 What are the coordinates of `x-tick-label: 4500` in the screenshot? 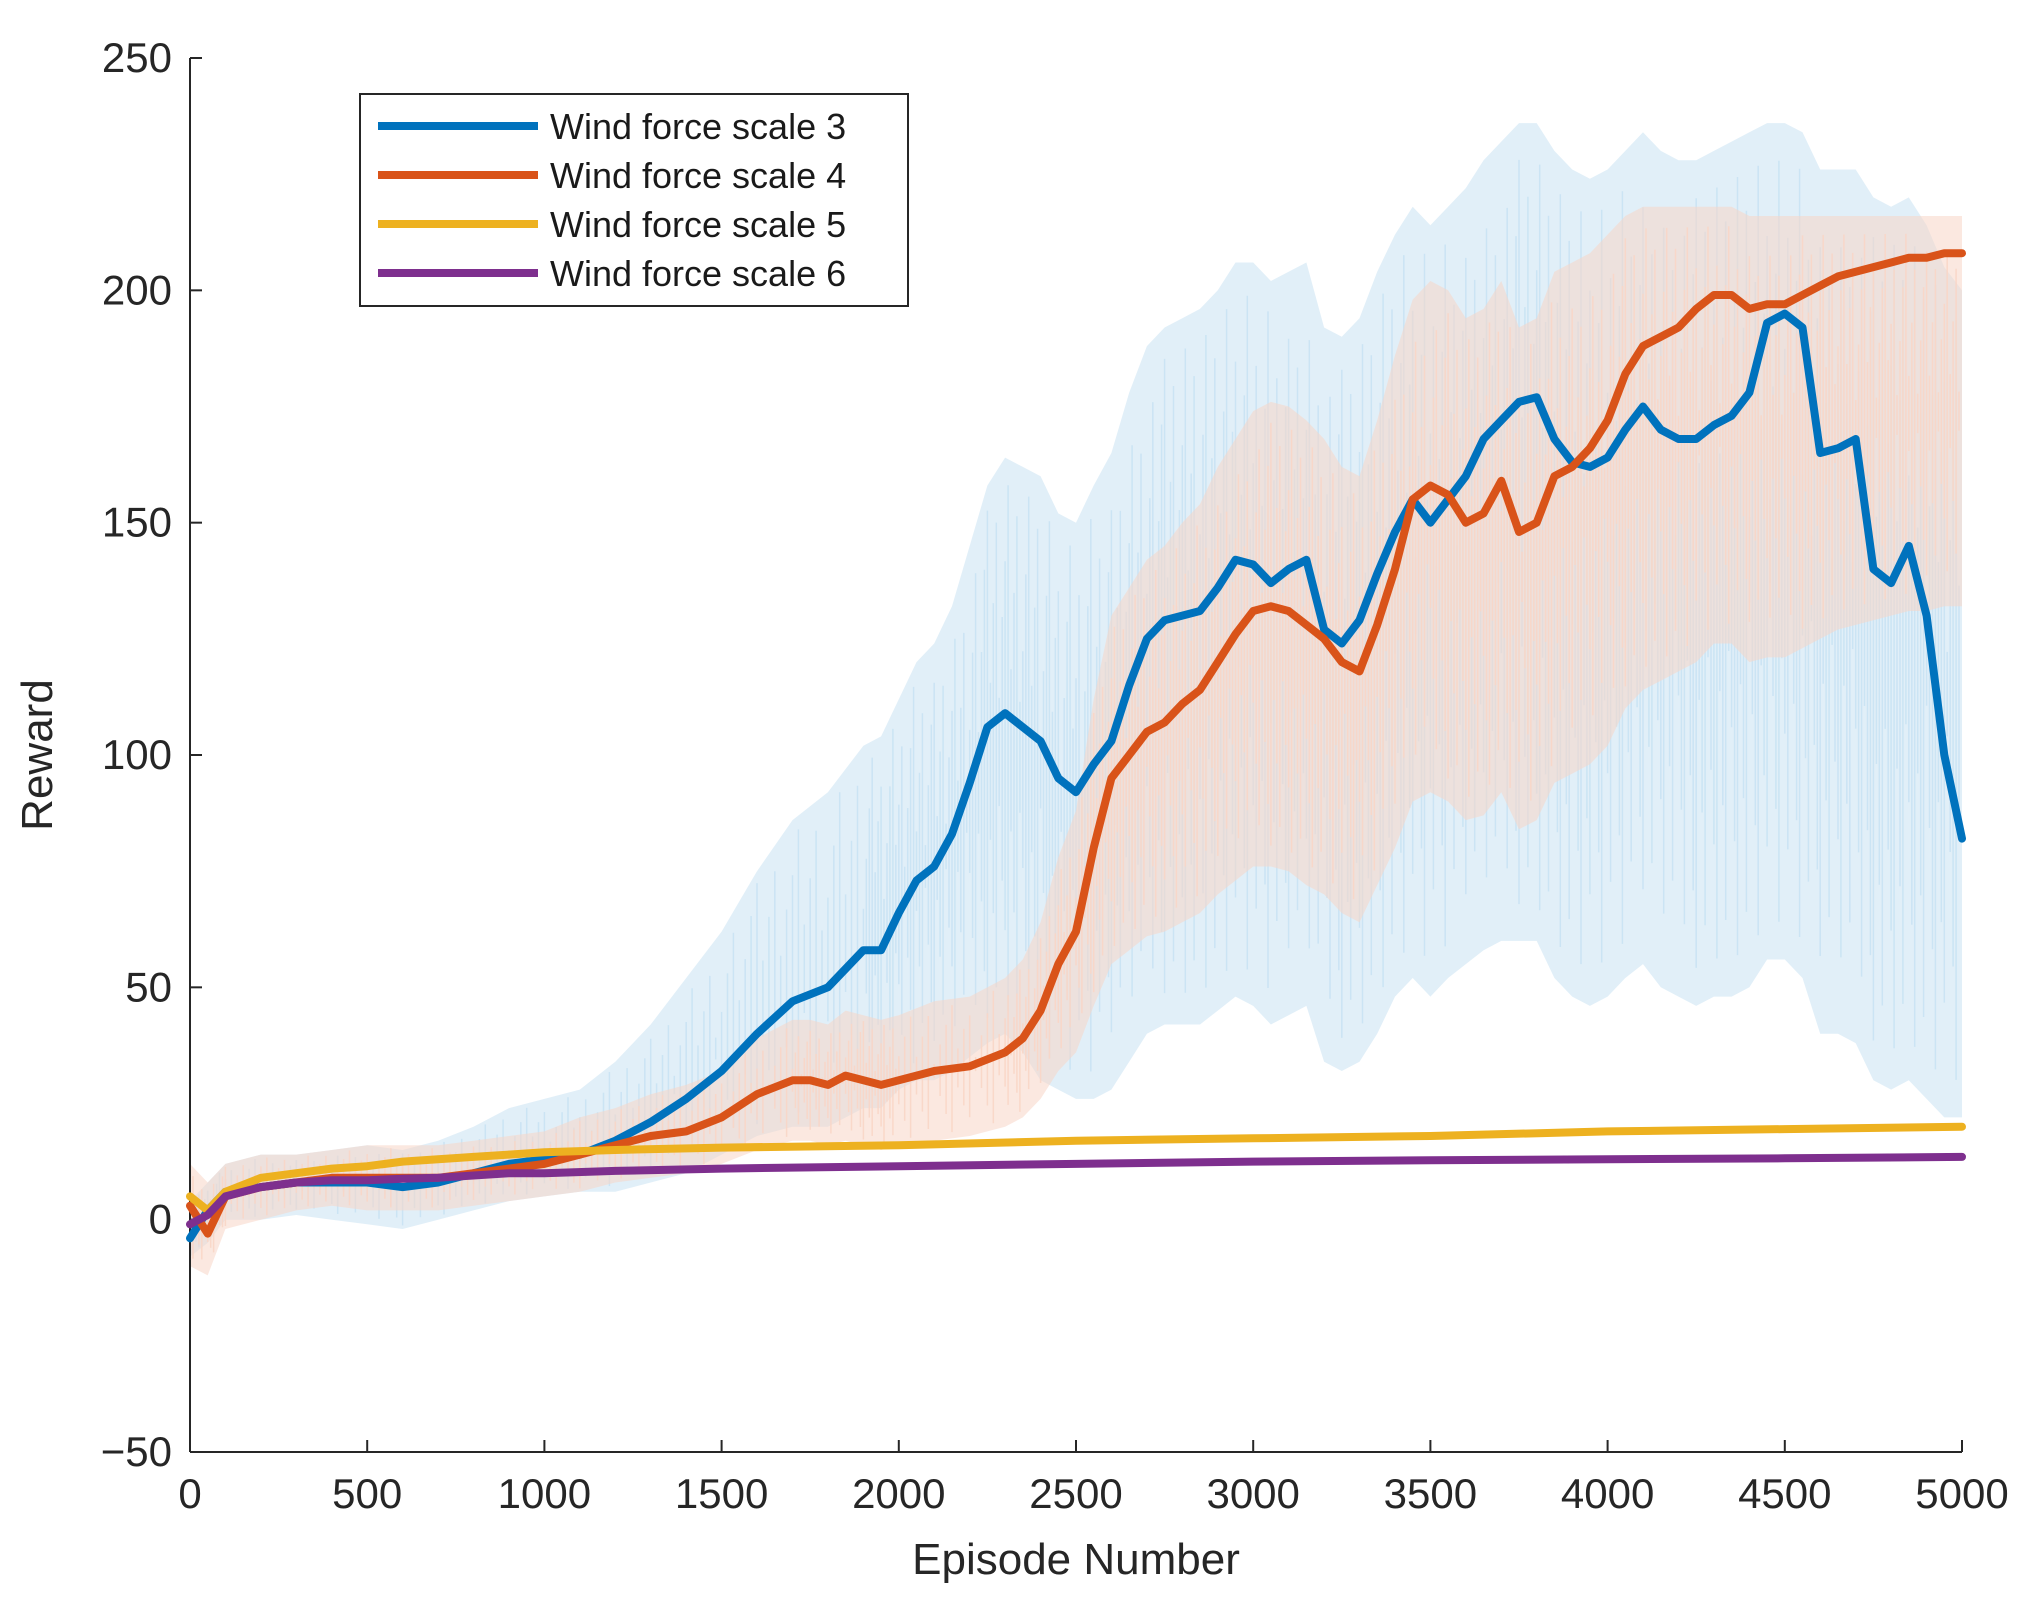 It's located at (1784, 1493).